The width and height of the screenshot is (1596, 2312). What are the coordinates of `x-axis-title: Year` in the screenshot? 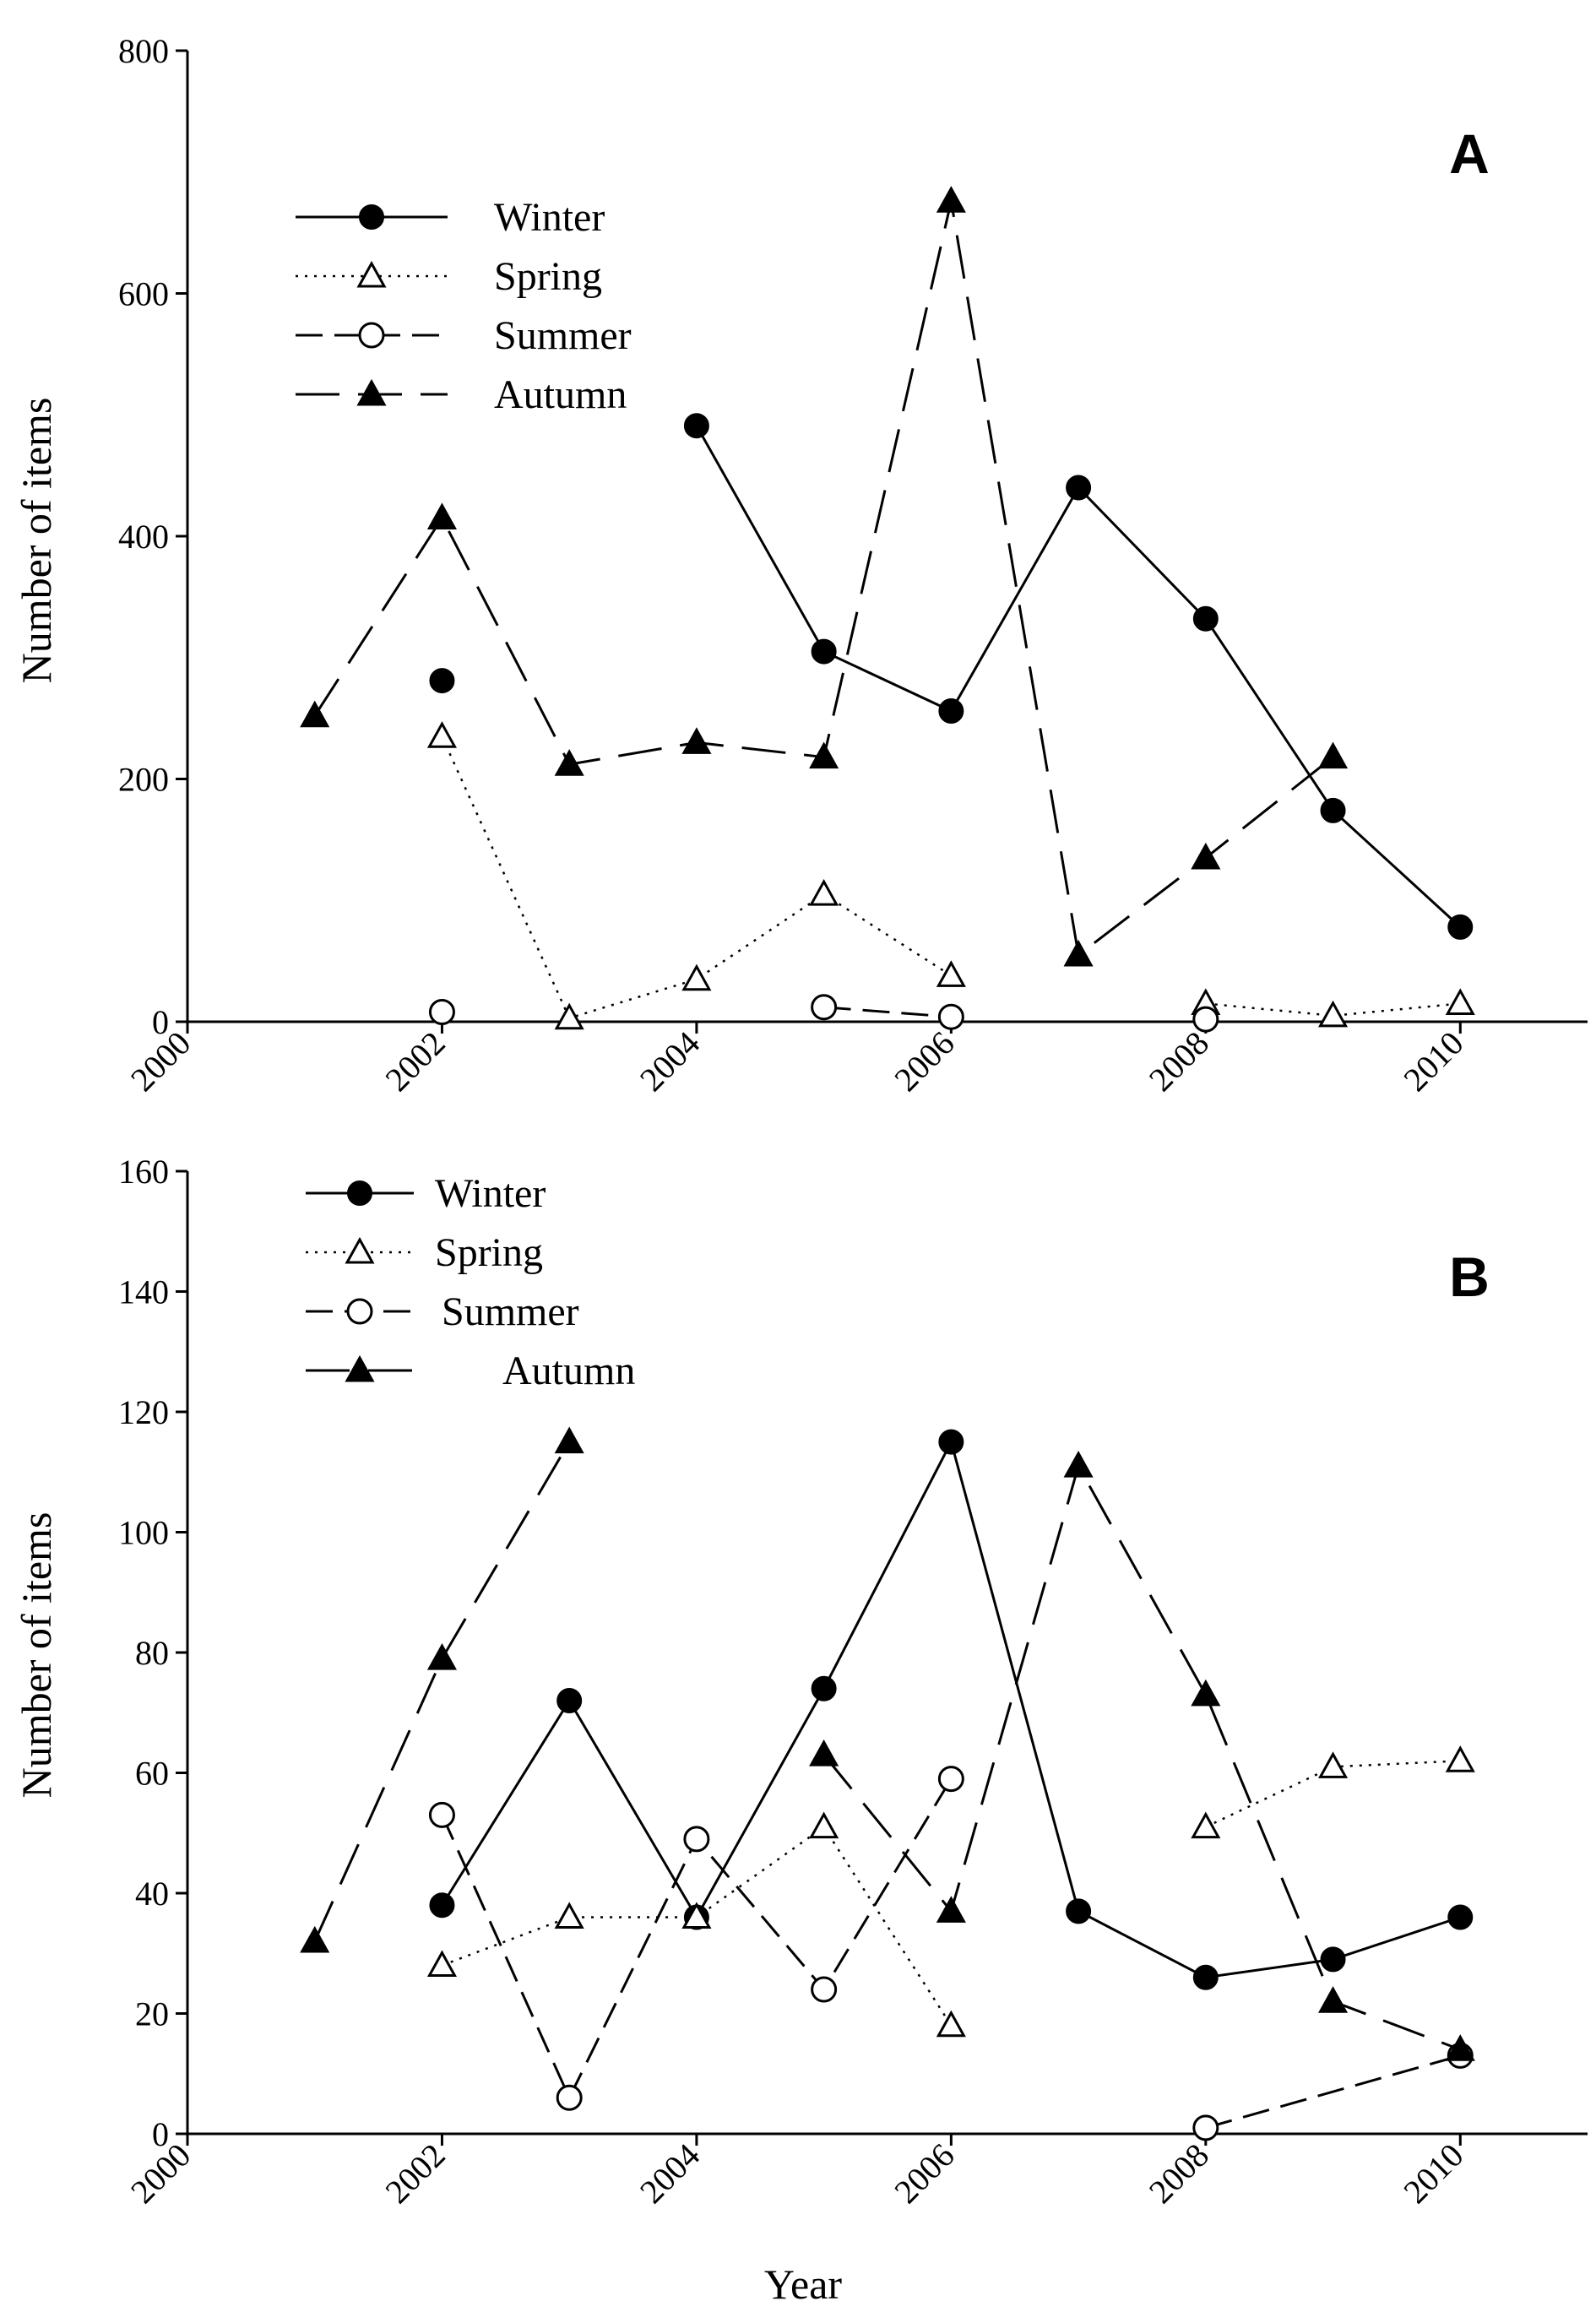 It's located at (803, 2284).